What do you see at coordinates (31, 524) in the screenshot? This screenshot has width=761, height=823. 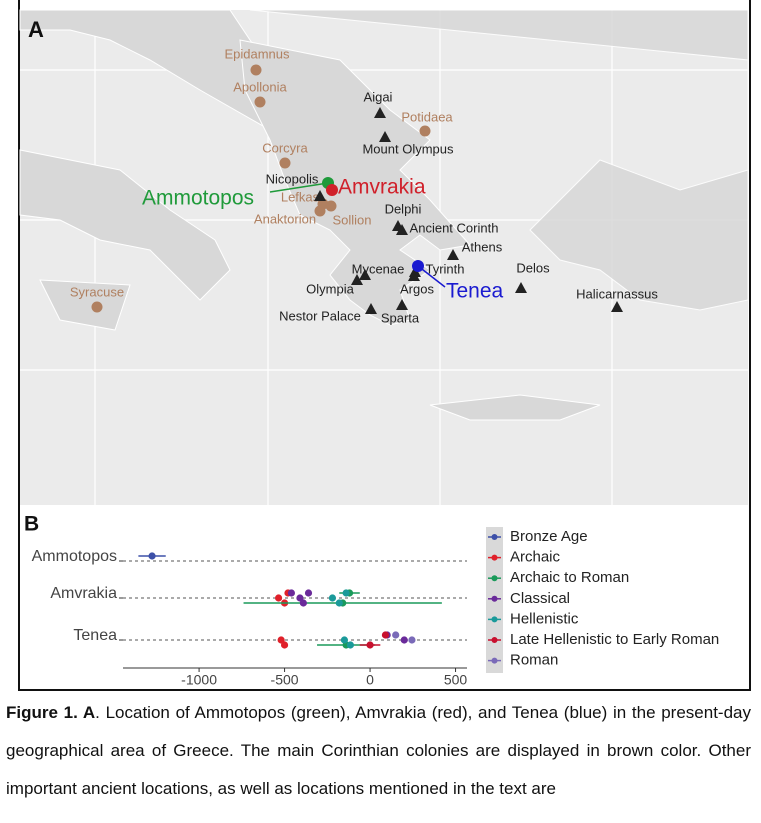 I see `panel-label: B` at bounding box center [31, 524].